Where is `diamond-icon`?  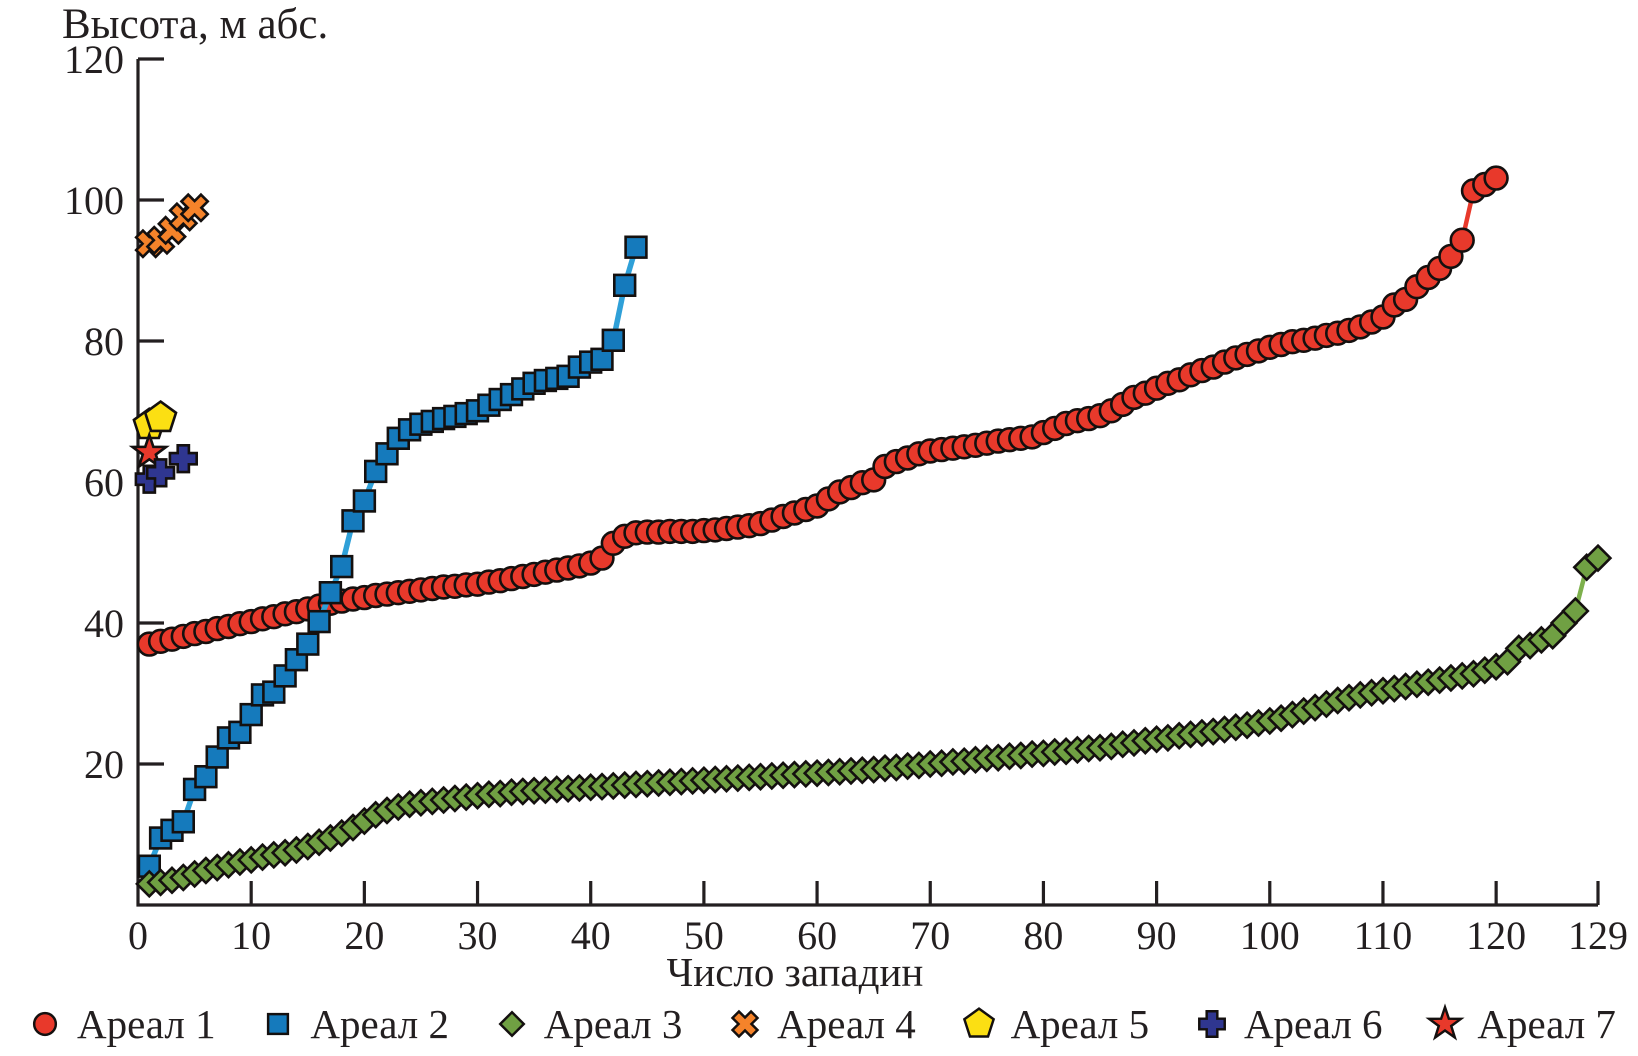 diamond-icon is located at coordinates (512, 1024).